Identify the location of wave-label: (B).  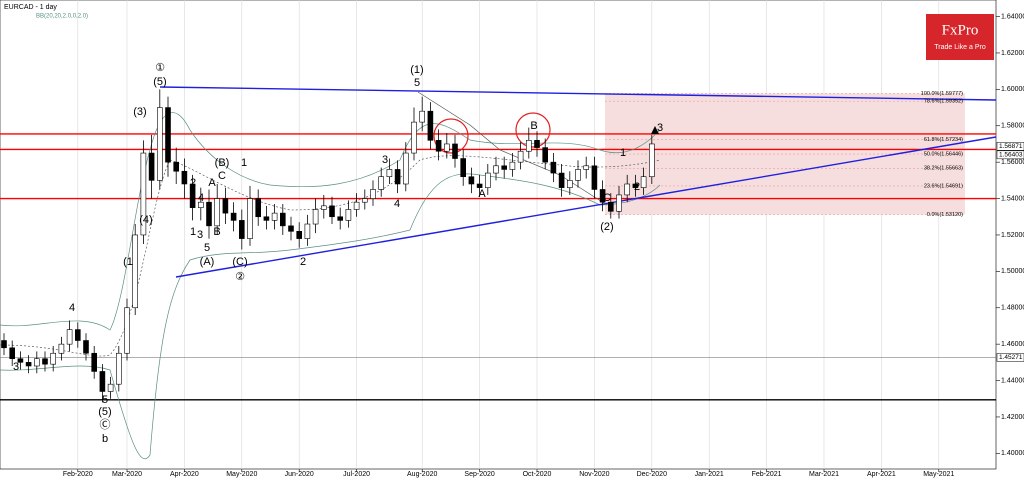
(222, 163).